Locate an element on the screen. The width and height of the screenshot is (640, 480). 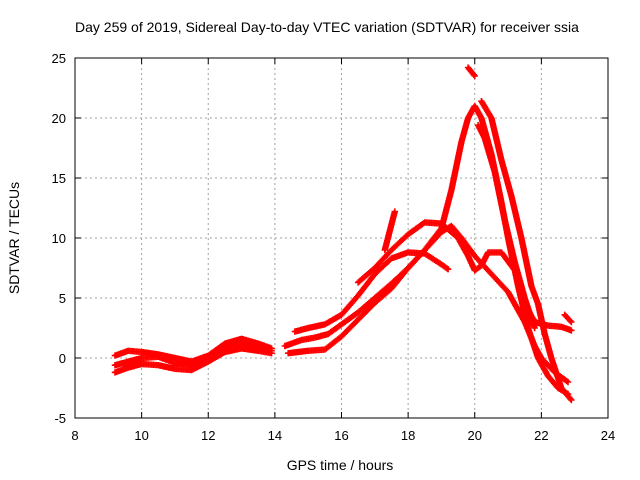
y-axis-label: SDTVAR / TECUs is located at coordinates (14, 238).